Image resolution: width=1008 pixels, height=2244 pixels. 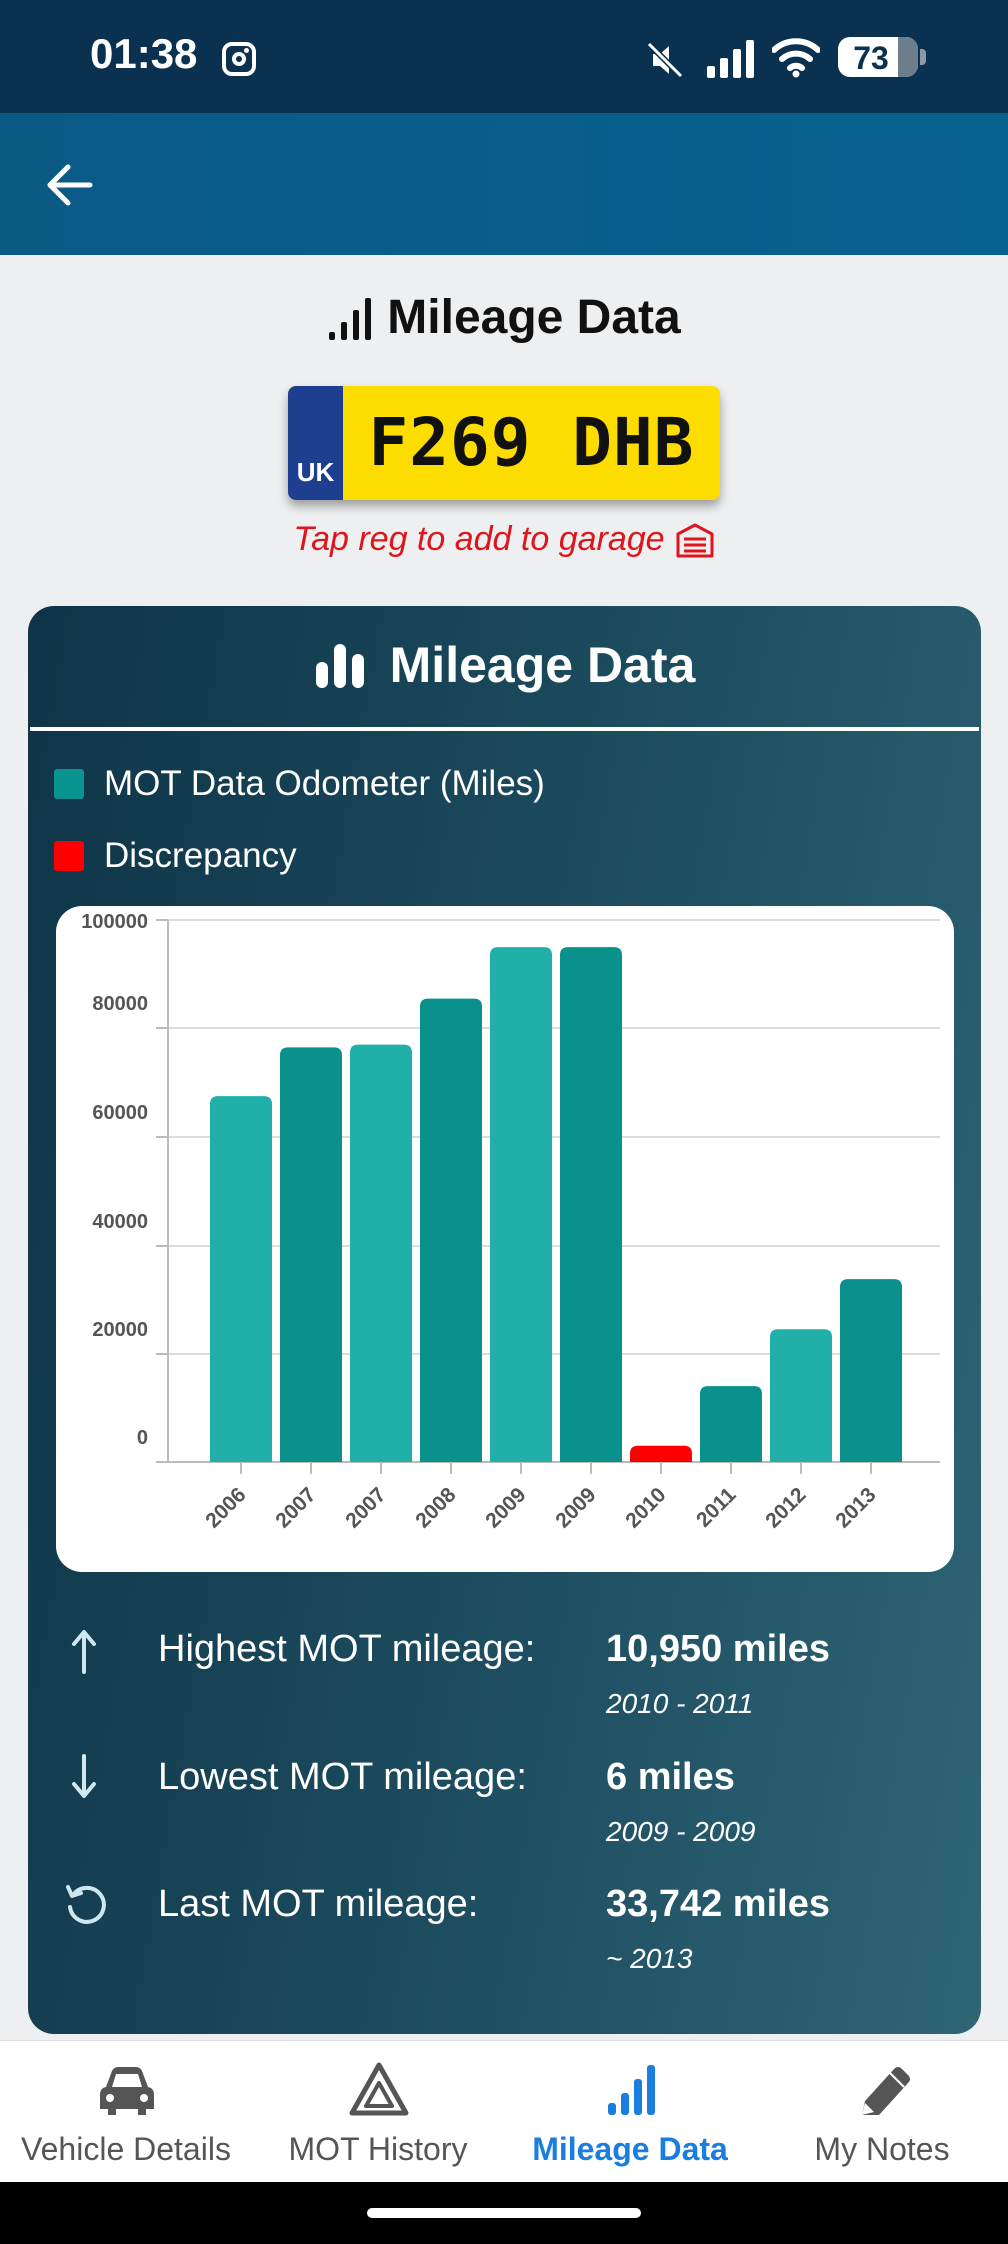 I want to click on nav-my-notes: My Notes, so click(x=882, y=2112).